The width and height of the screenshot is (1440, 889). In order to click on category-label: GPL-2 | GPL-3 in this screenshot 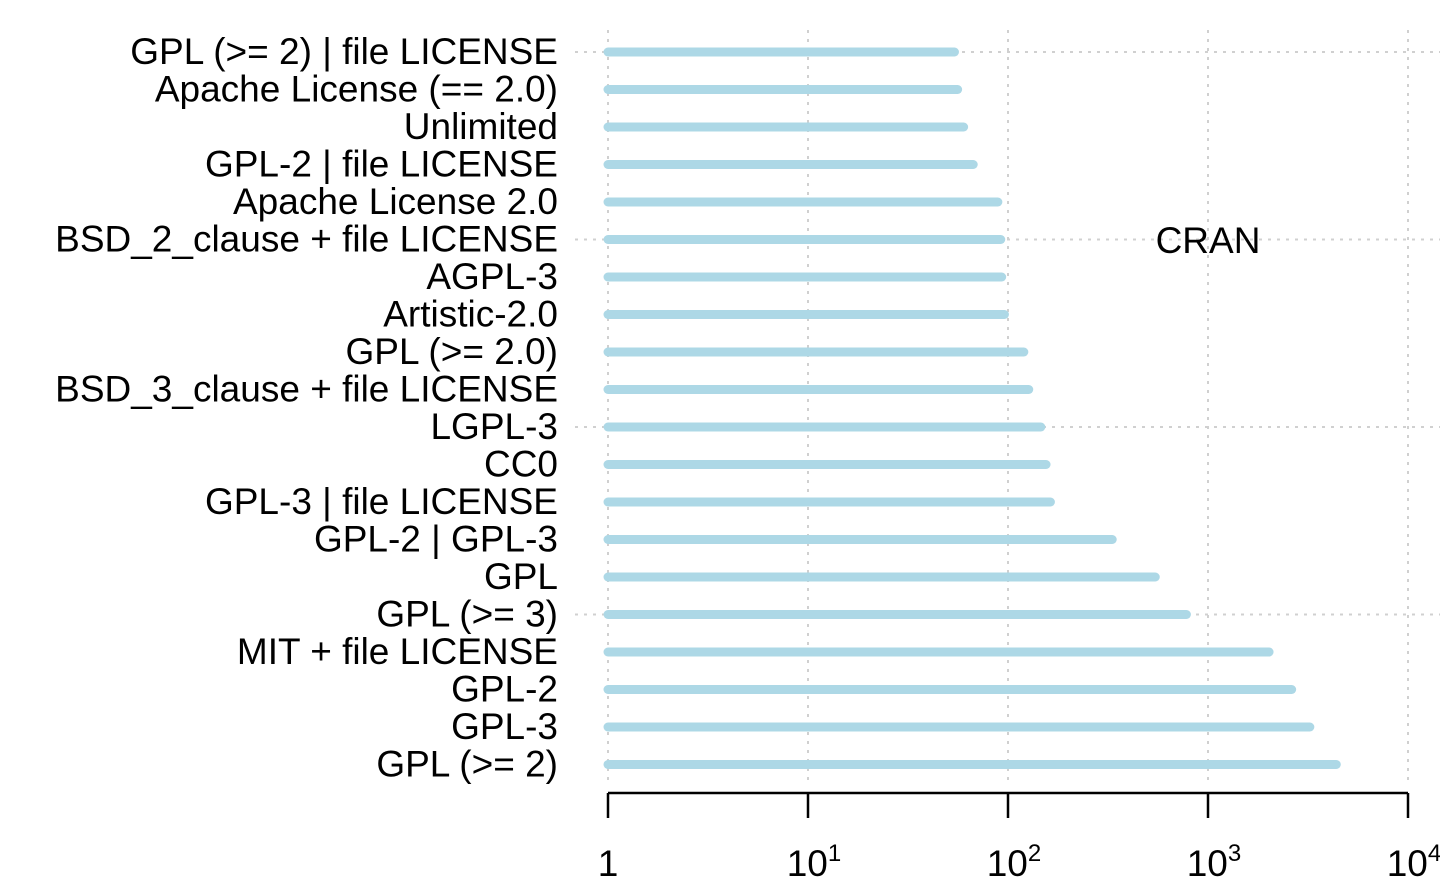, I will do `click(436, 539)`.